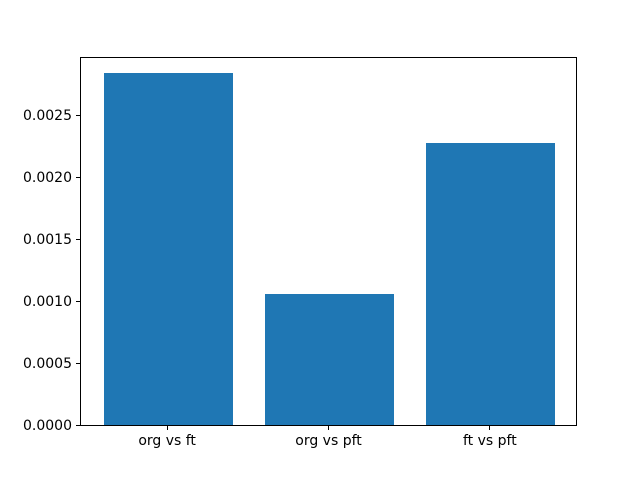 The image size is (640, 480). I want to click on y-tick-label: 0.0010, so click(47, 302).